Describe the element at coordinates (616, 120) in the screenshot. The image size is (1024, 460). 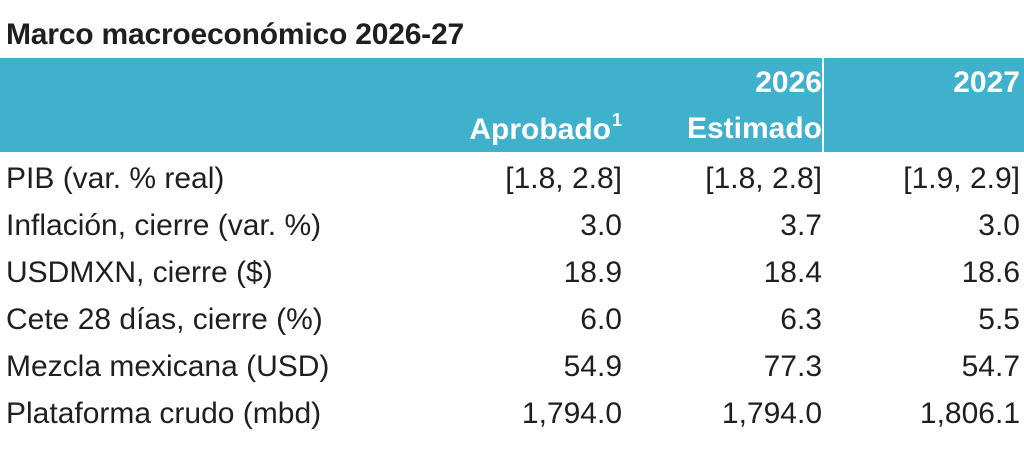
I see `header-aprobado-footnote: 1` at that location.